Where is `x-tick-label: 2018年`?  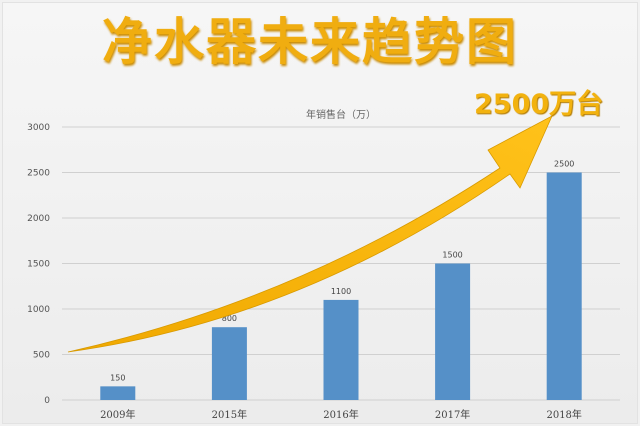 x-tick-label: 2018年 is located at coordinates (563, 414).